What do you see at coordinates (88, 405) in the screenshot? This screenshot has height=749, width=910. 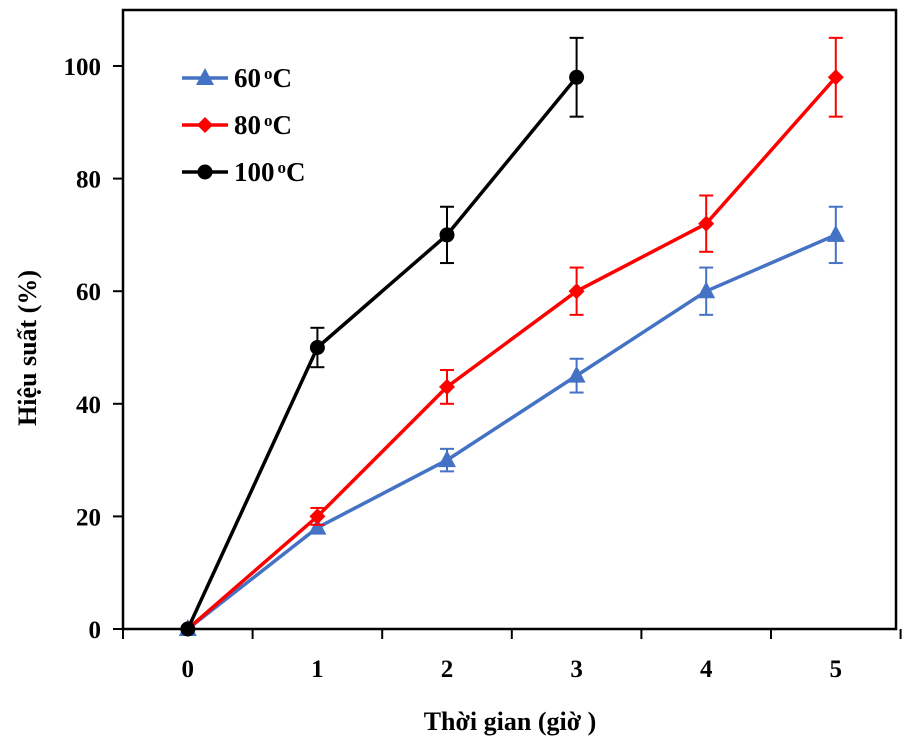 I see `y-tick-label: 40` at bounding box center [88, 405].